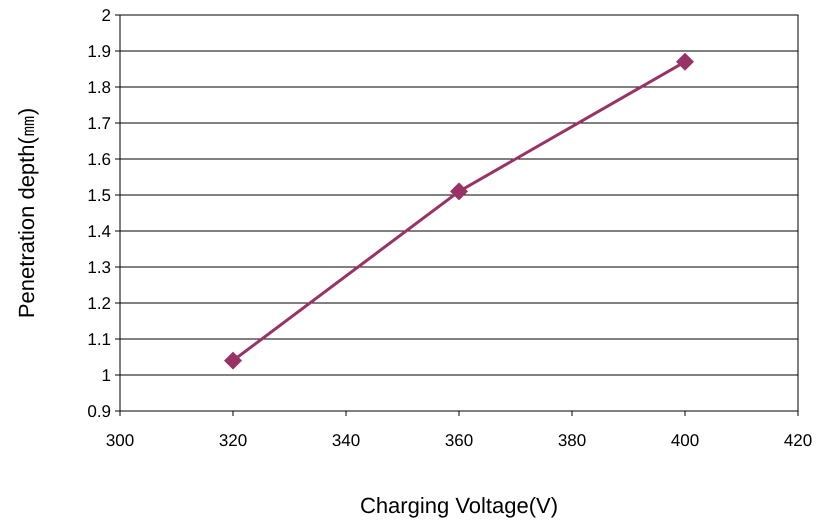  What do you see at coordinates (99, 123) in the screenshot?
I see `y-tick-label: 1.7` at bounding box center [99, 123].